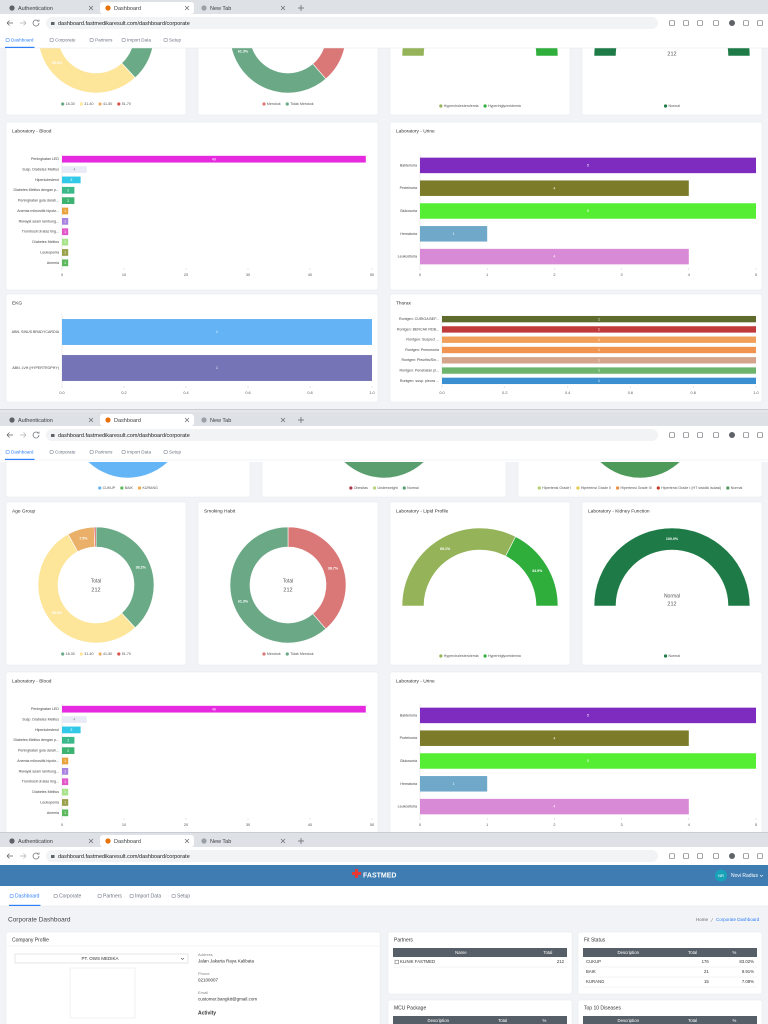  Describe the element at coordinates (744, 876) in the screenshot. I see `user-name: Novi Radius` at that location.